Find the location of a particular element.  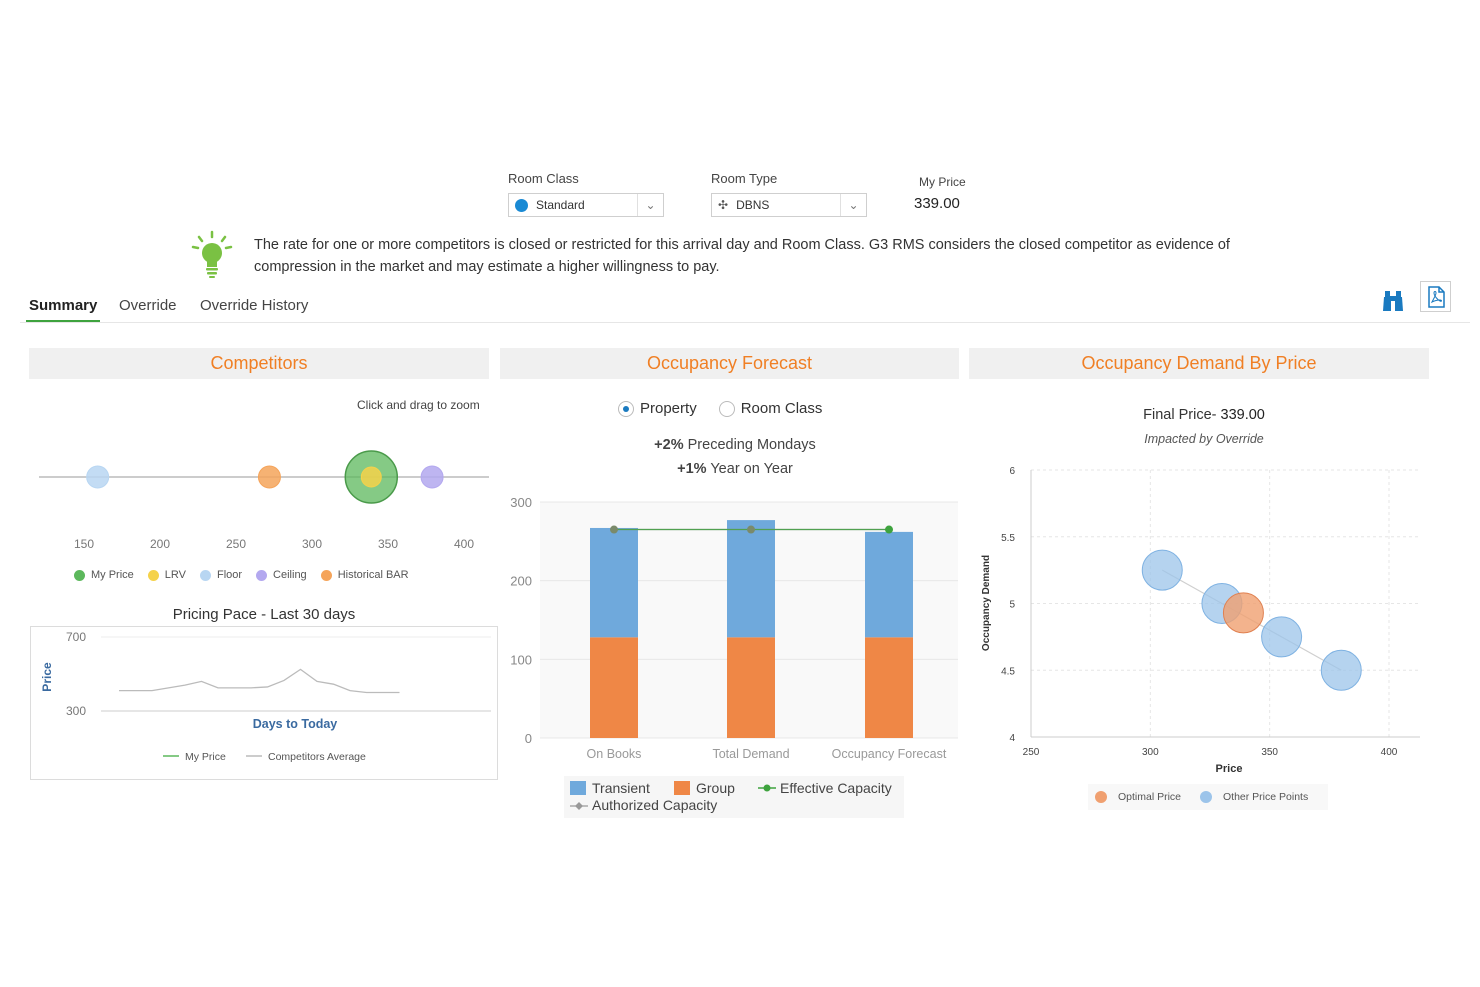

room-class-select: Standard ⌄ is located at coordinates (586, 205).